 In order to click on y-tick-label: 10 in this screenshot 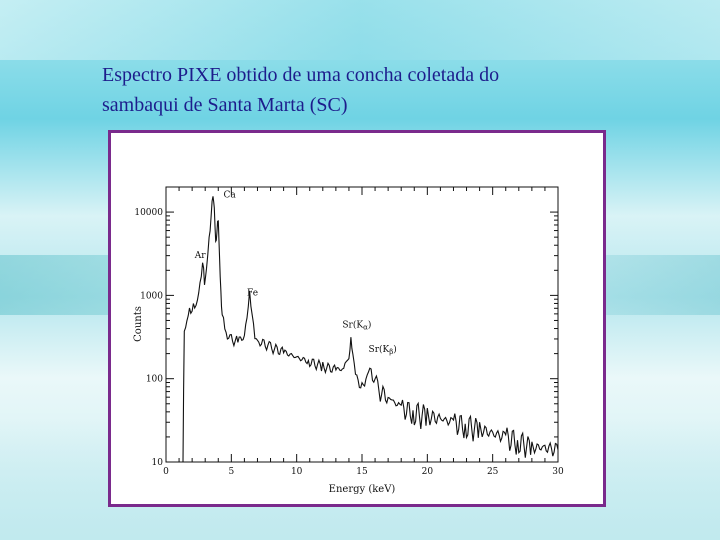, I will do `click(158, 463)`.